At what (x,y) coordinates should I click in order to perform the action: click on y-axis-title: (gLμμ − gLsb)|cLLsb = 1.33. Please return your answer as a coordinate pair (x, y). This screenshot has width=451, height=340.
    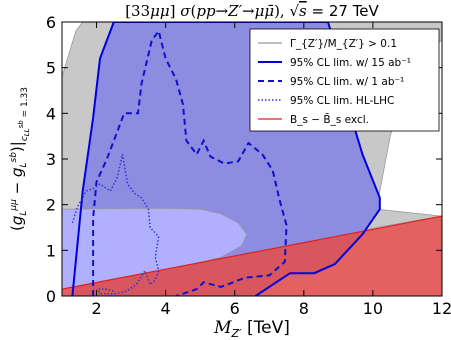
    Looking at the image, I should click on (19, 159).